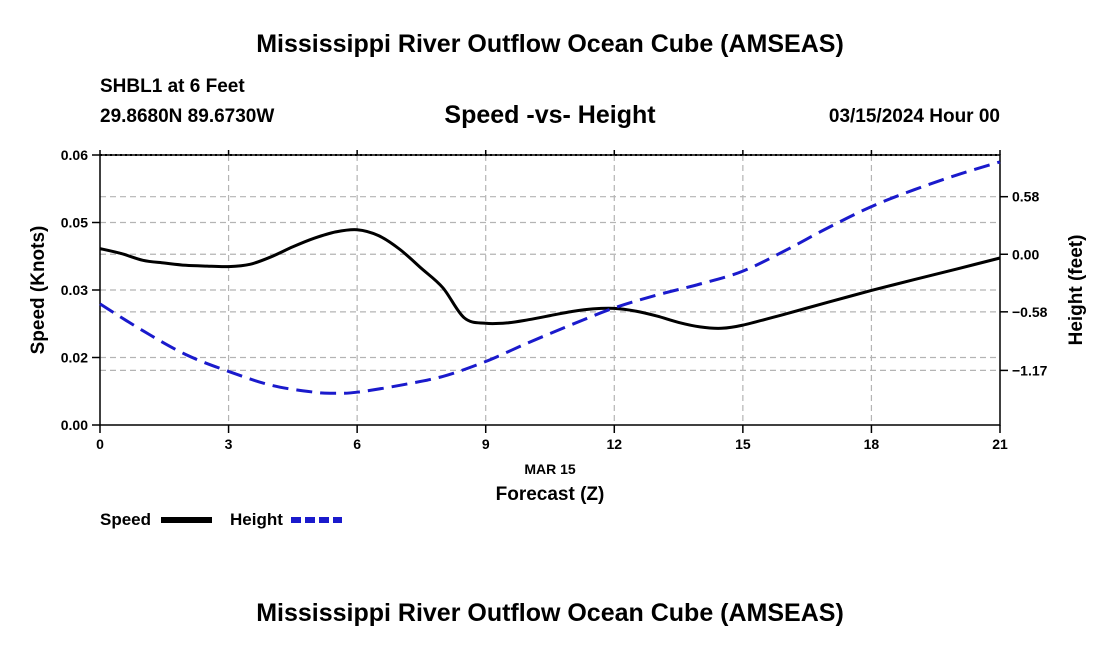  Describe the element at coordinates (550, 469) in the screenshot. I see `x-axis-date-label: MAR 15` at that location.